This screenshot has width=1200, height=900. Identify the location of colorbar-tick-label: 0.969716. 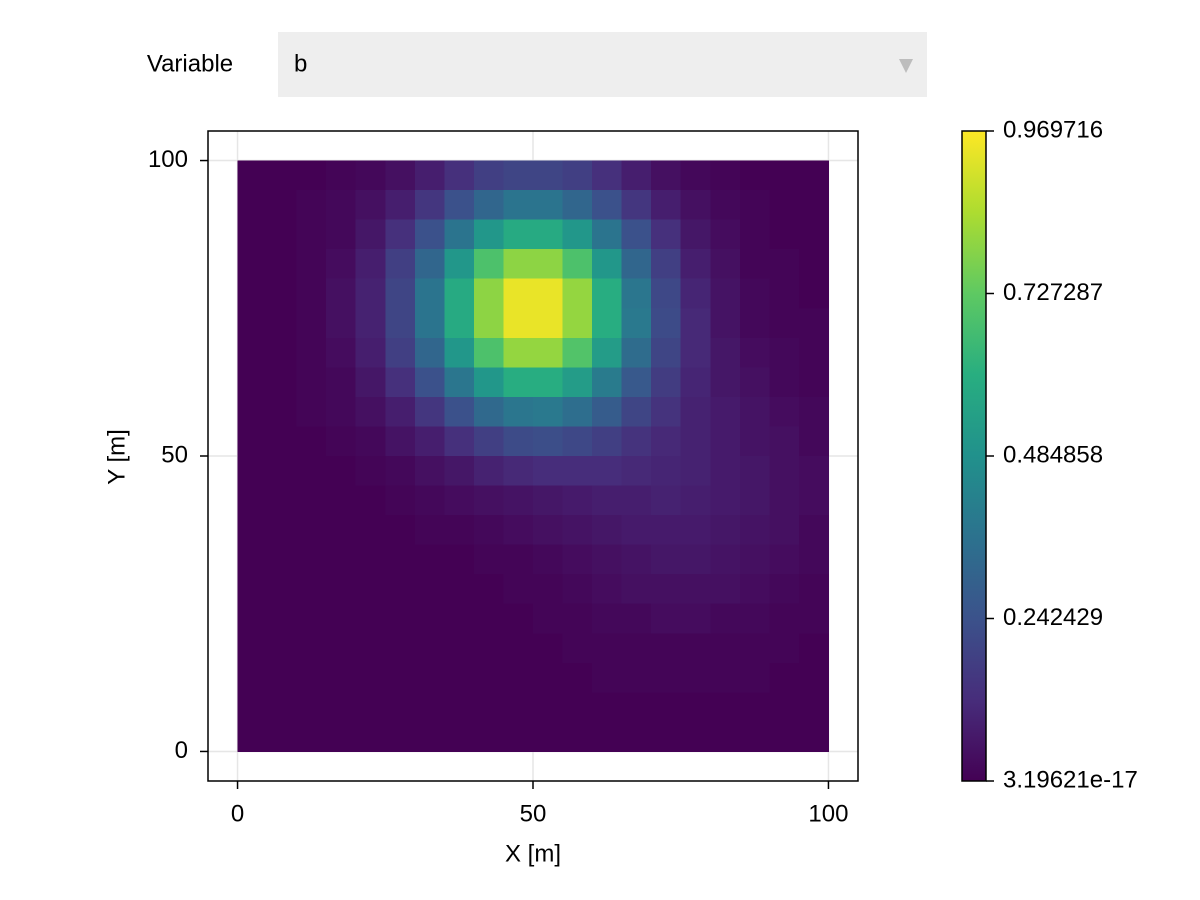
(1053, 129).